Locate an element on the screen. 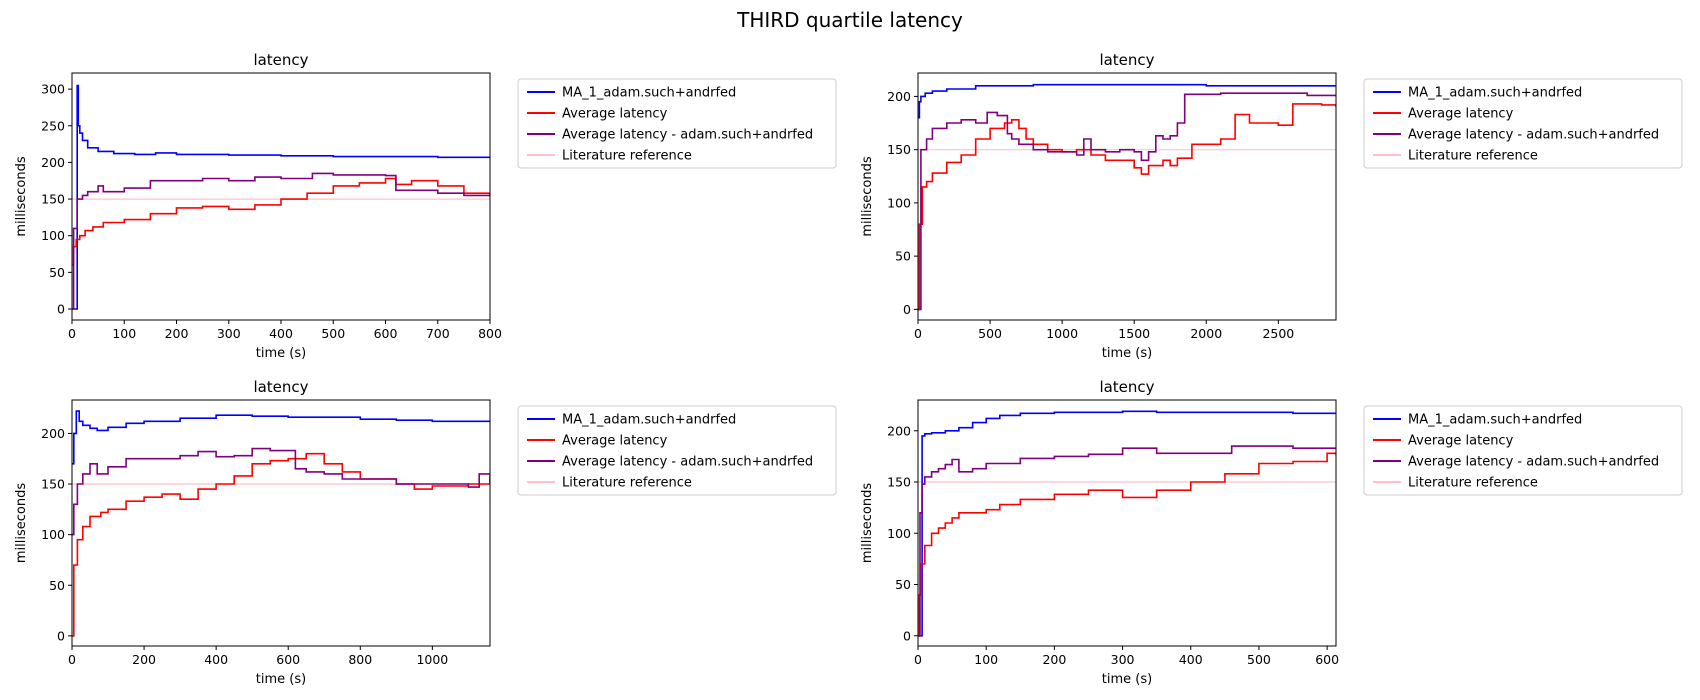 Image resolution: width=1700 pixels, height=700 pixels. x-tick-label: 700 is located at coordinates (438, 333).